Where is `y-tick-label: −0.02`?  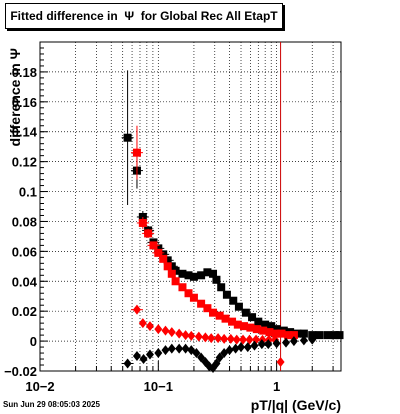
y-tick-label: −0.02 is located at coordinates (20, 371).